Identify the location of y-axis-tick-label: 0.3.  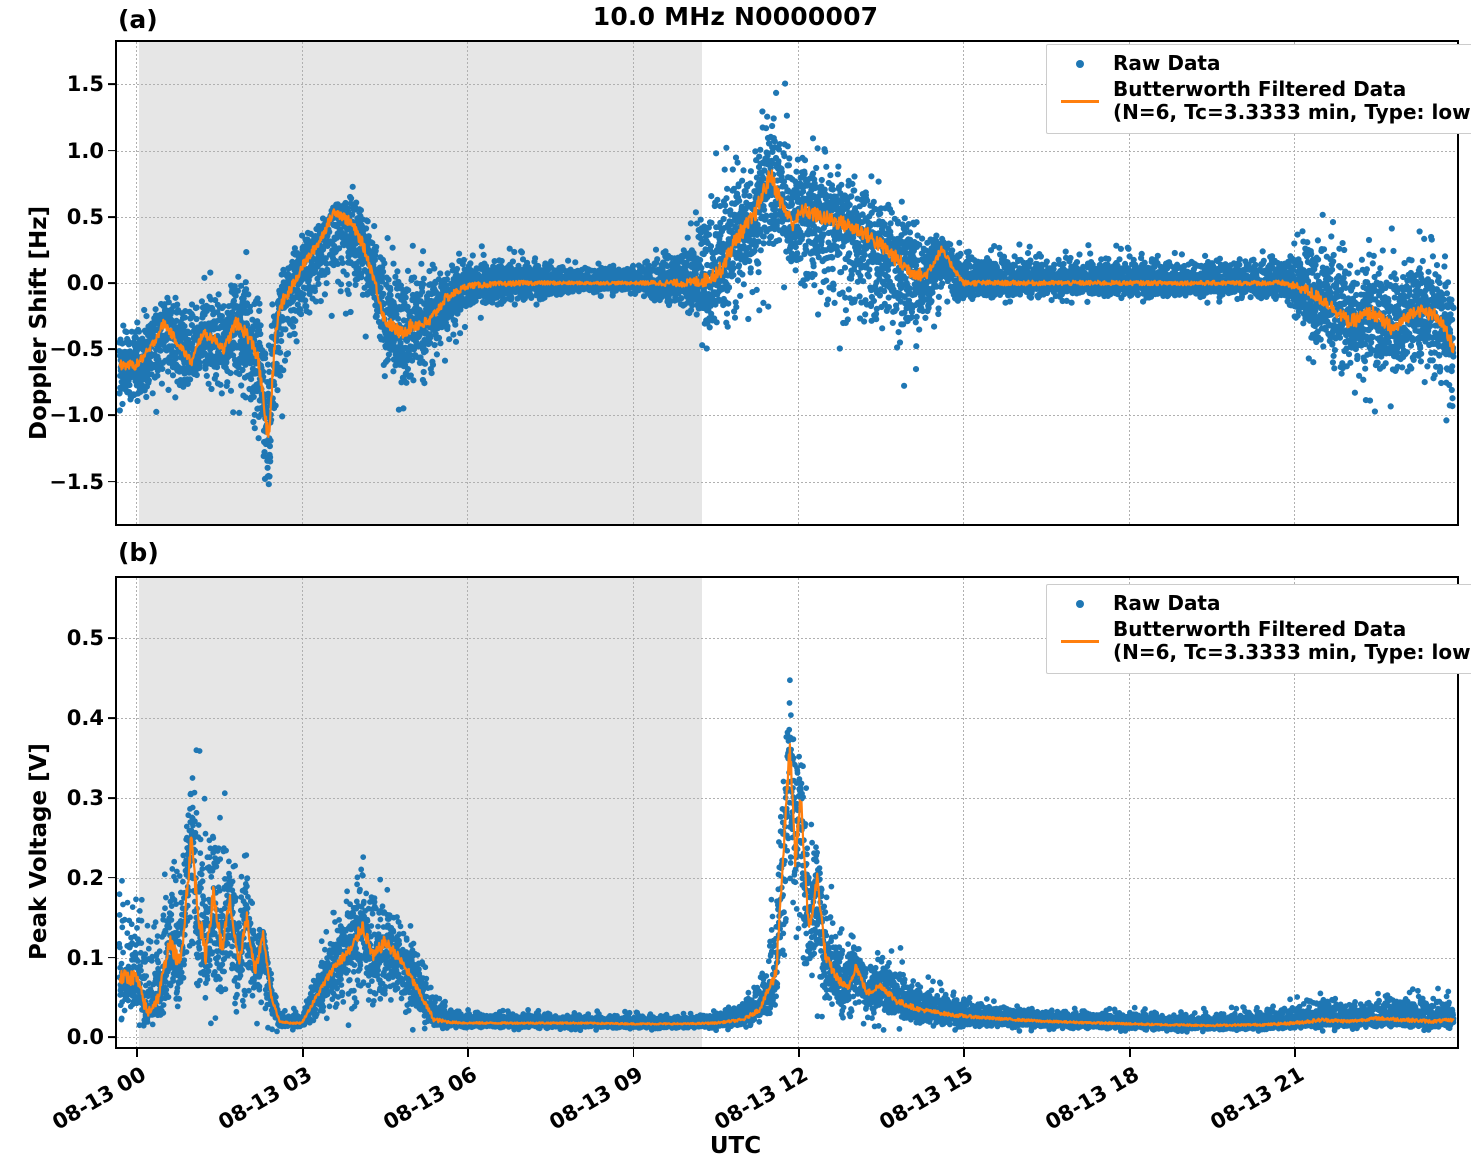
(85, 798).